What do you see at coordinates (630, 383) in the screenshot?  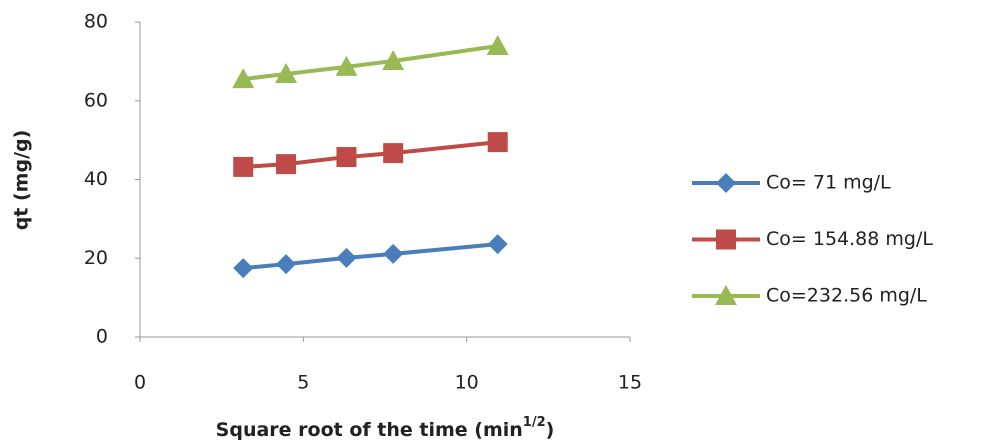 I see `x-tick-label: 15` at bounding box center [630, 383].